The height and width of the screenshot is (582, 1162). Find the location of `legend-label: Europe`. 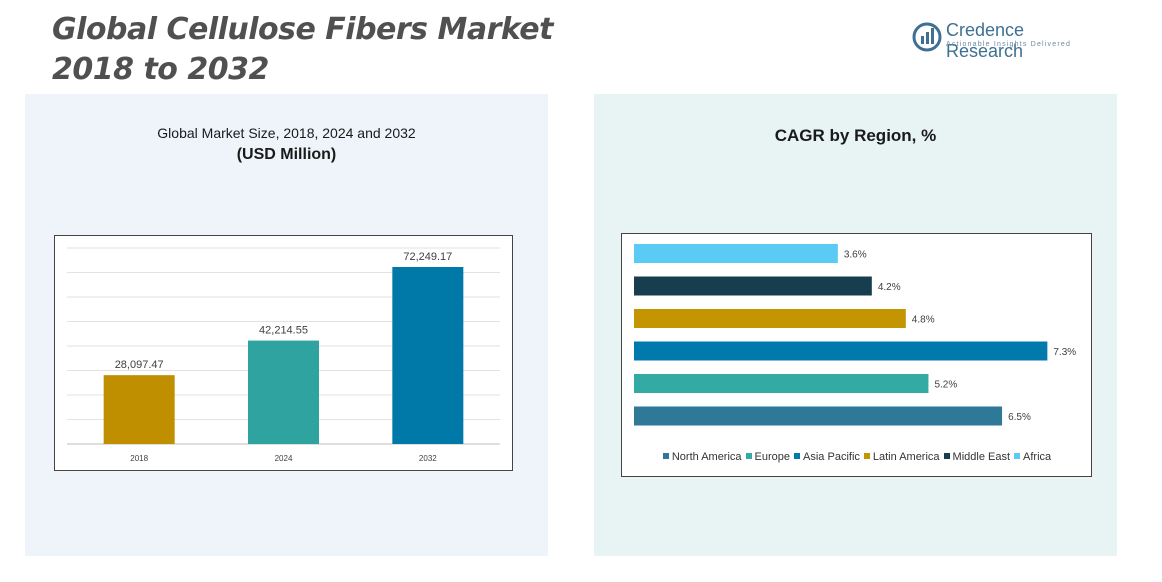

legend-label: Europe is located at coordinates (772, 457).